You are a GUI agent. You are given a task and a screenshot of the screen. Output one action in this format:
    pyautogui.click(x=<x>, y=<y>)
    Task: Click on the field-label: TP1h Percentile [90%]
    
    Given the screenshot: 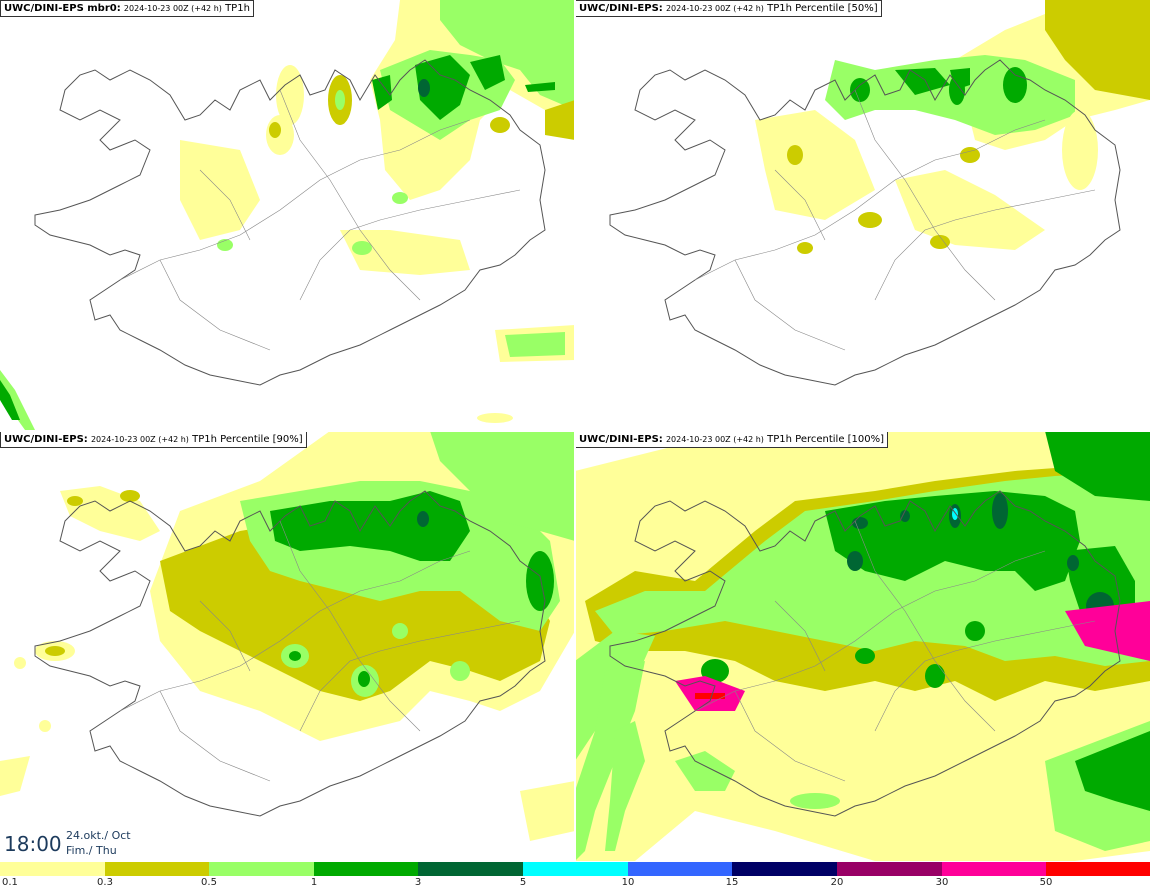 What is the action you would take?
    pyautogui.click(x=247, y=439)
    